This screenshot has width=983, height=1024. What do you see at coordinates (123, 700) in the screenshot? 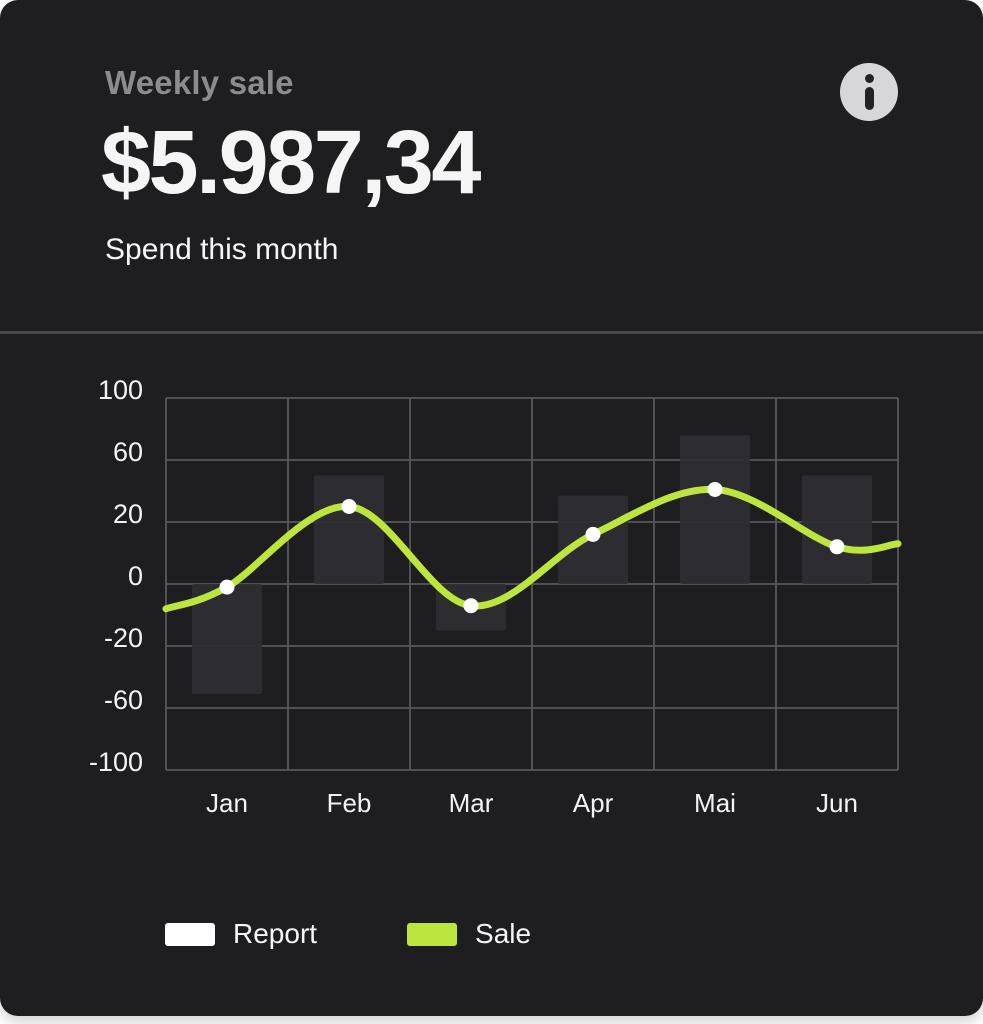
I see `y-axis-tick-label: -60` at bounding box center [123, 700].